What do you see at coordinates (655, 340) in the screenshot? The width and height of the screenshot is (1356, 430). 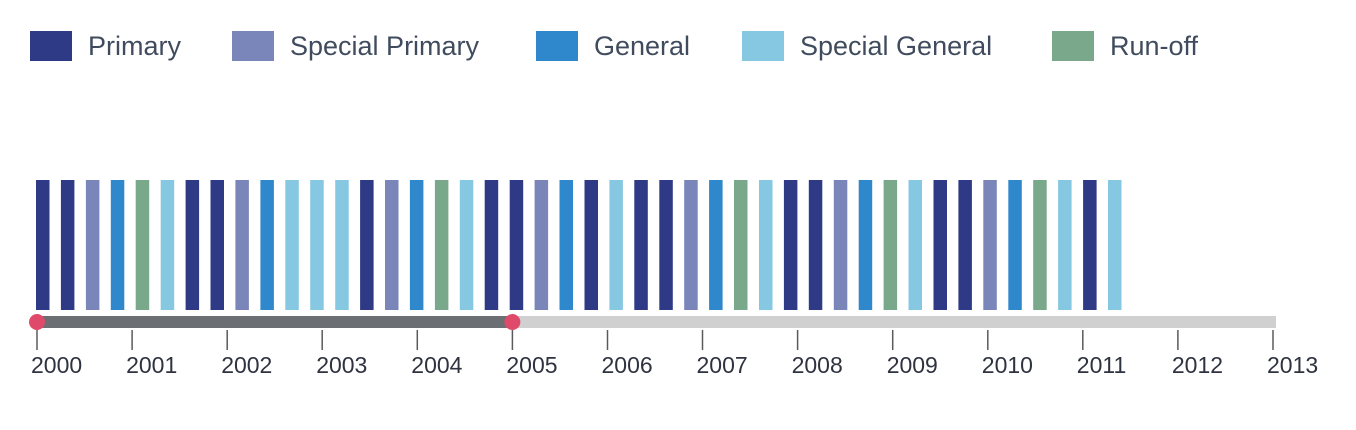 I see `year-ticks` at bounding box center [655, 340].